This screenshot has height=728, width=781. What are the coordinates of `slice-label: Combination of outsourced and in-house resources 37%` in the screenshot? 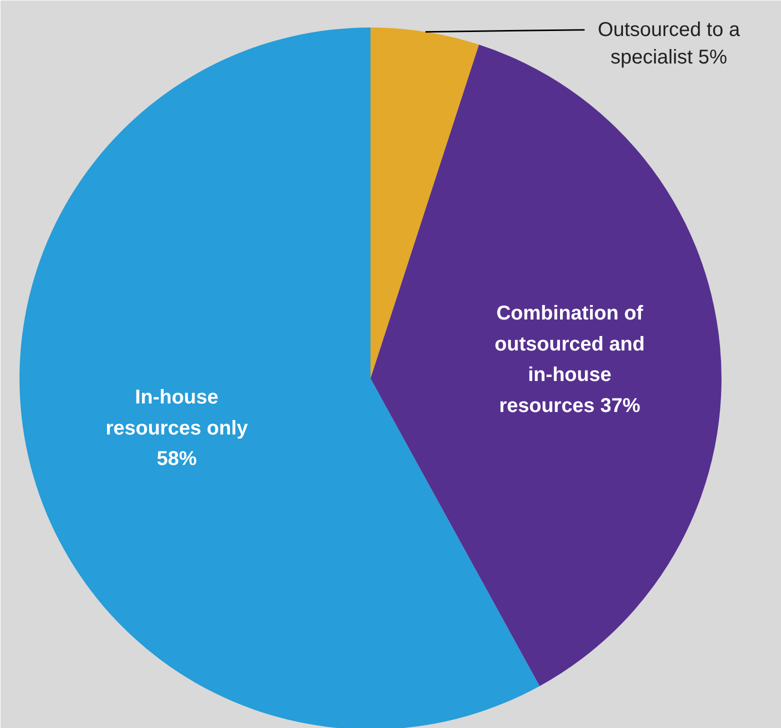 It's located at (569, 359).